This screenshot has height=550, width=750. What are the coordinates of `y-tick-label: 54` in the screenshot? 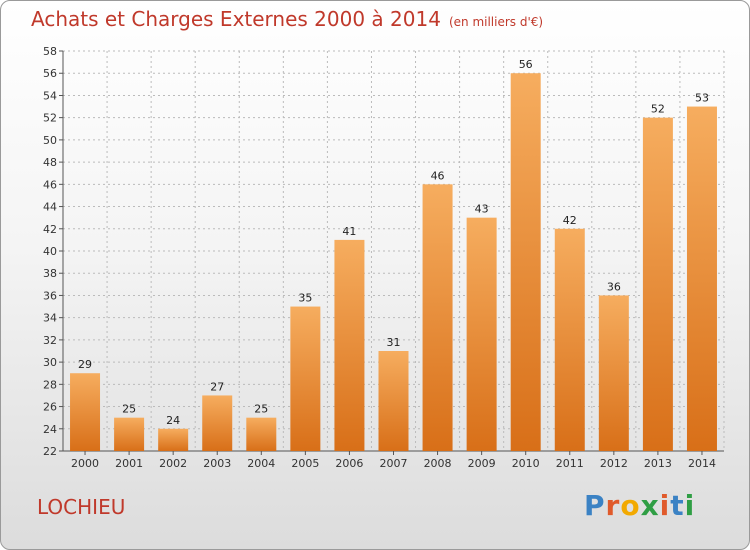 It's located at (50, 95).